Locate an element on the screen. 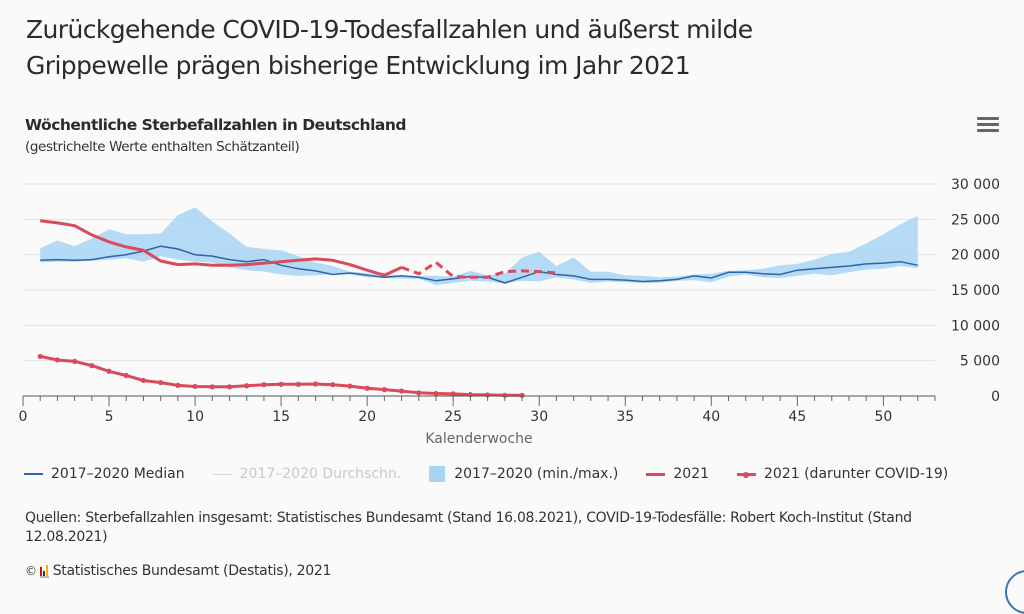  legend-label: 2017–2020 (min./max.) is located at coordinates (536, 474).